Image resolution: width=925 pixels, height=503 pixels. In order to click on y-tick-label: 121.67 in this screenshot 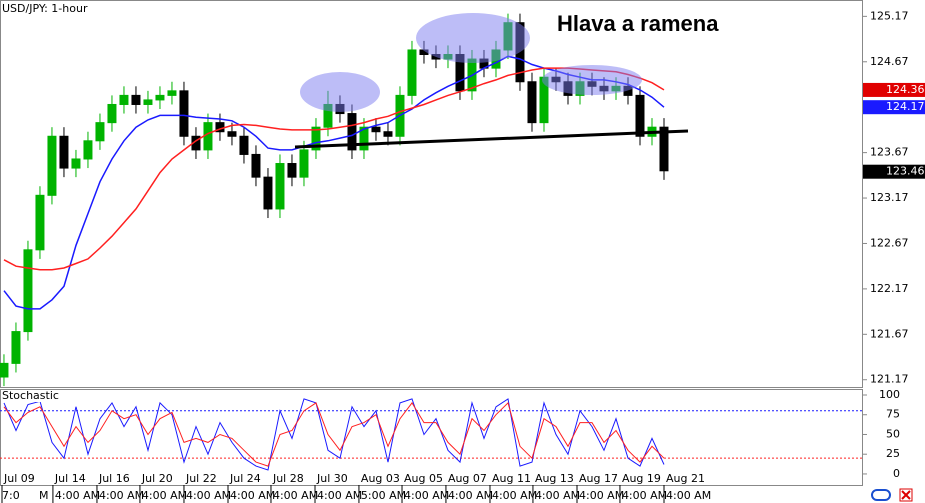, I will do `click(889, 333)`.